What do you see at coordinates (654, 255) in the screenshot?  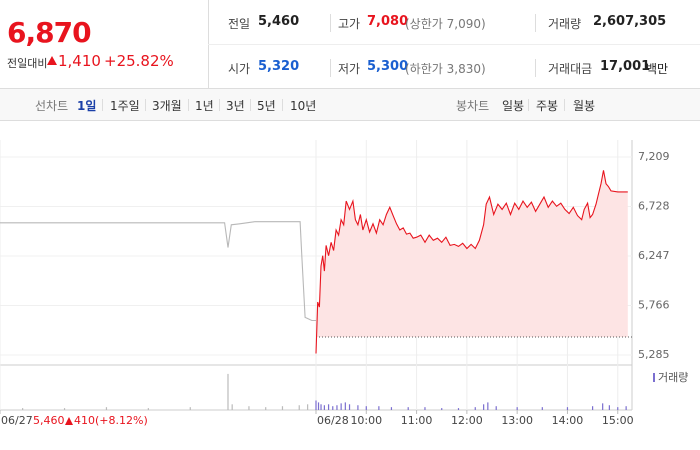 I see `y-tick-label: 6,247` at bounding box center [654, 255].